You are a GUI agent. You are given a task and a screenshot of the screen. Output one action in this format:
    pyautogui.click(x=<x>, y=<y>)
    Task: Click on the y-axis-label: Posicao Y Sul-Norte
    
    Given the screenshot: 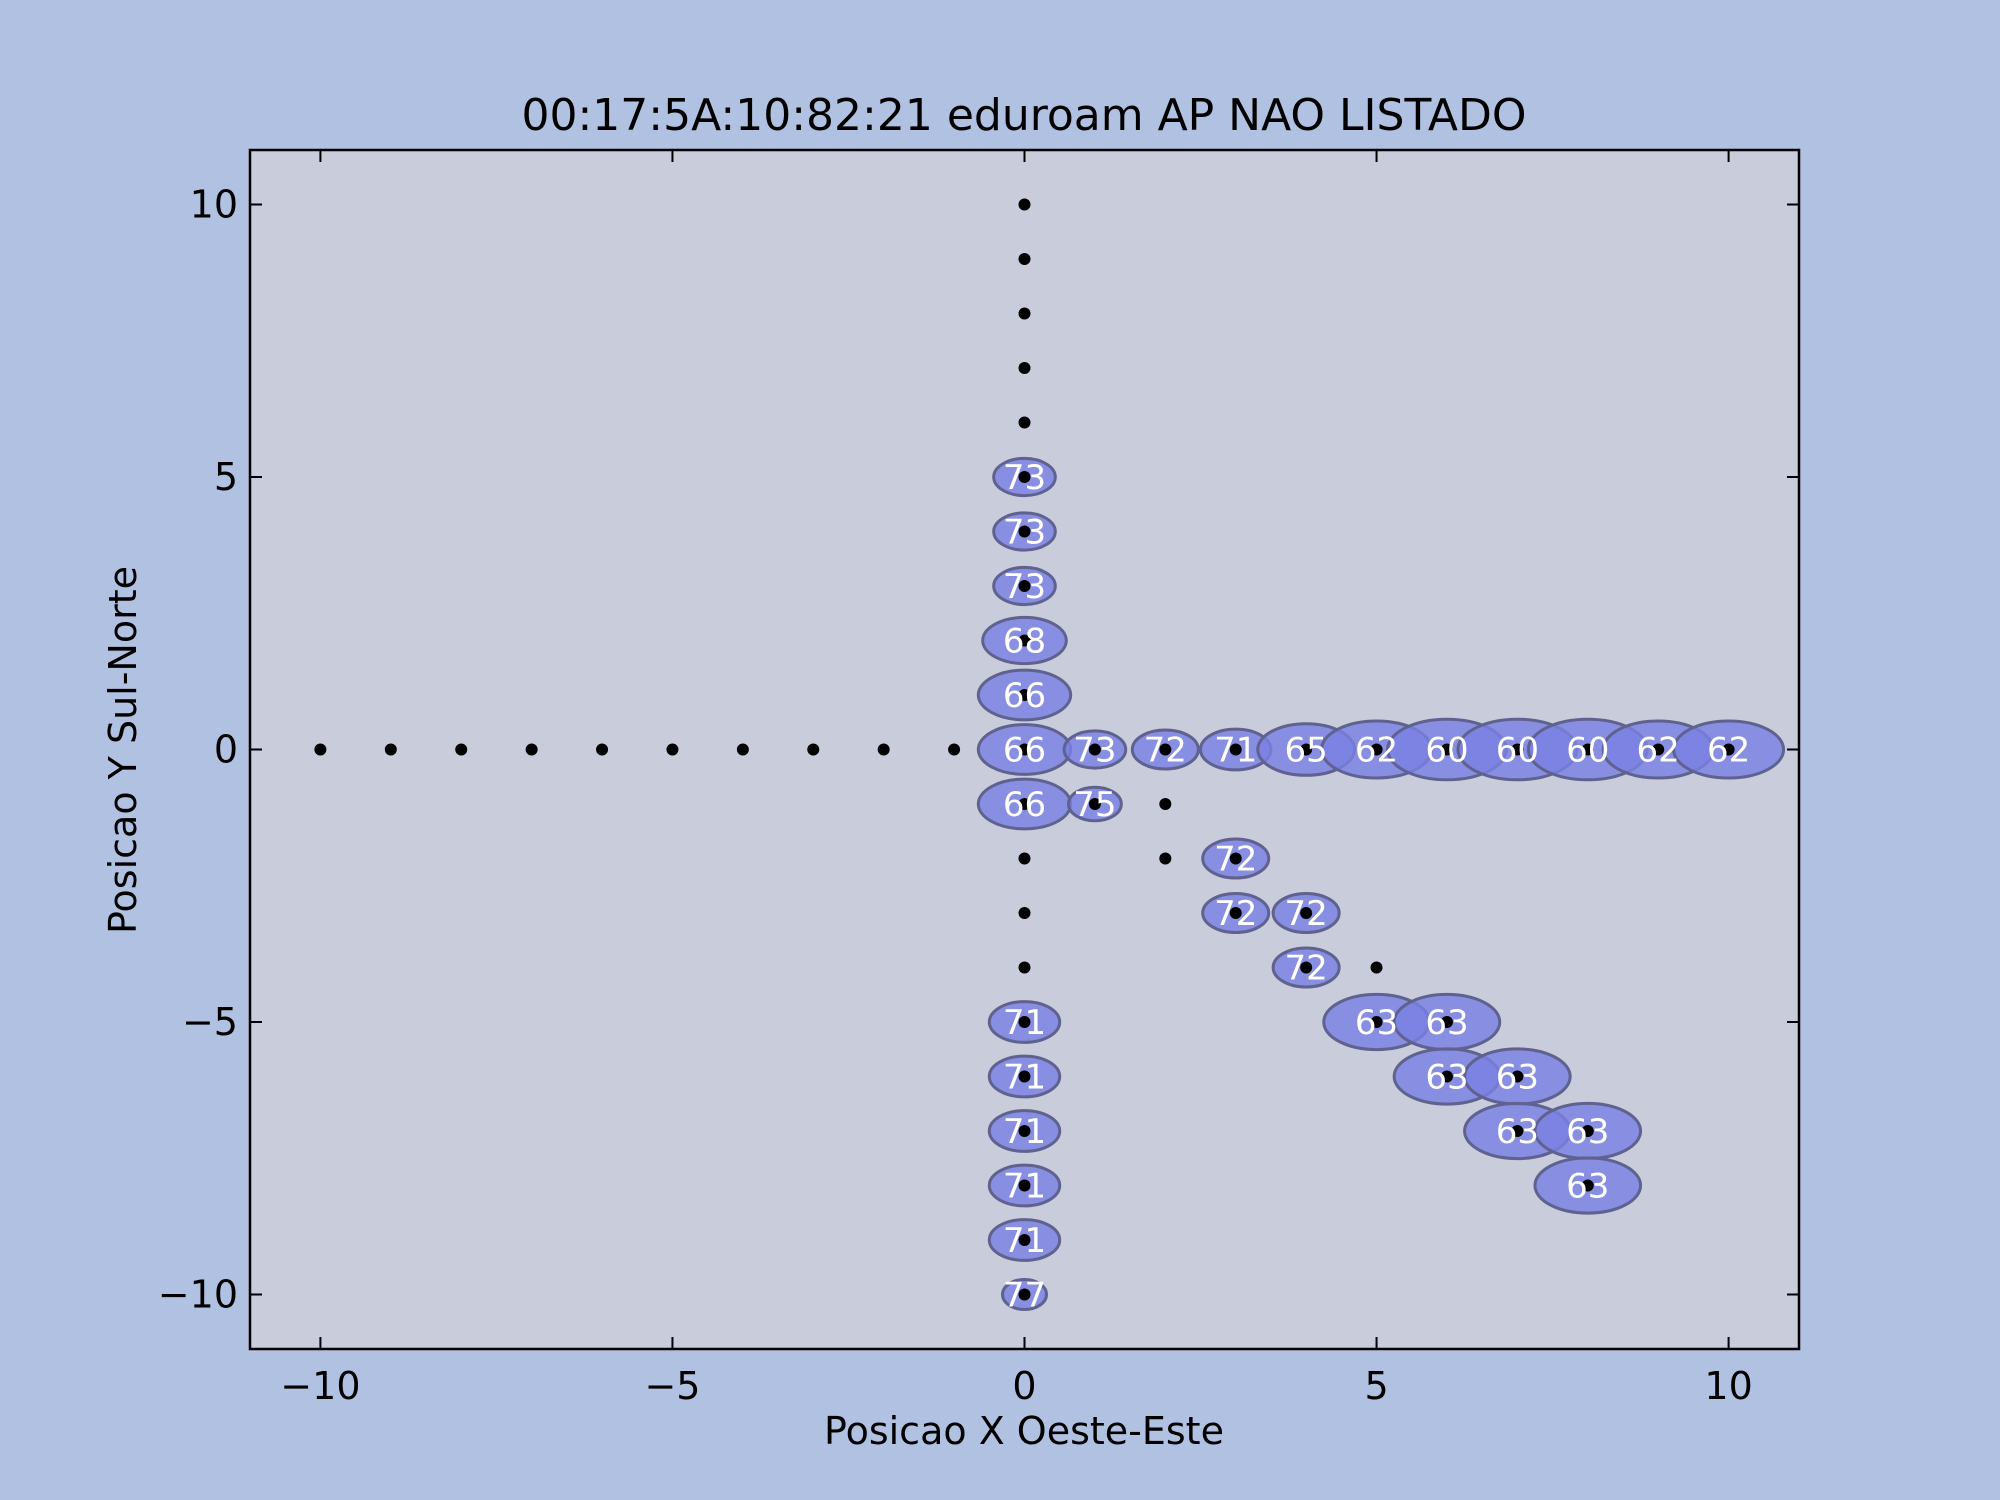 What is the action you would take?
    pyautogui.click(x=123, y=750)
    